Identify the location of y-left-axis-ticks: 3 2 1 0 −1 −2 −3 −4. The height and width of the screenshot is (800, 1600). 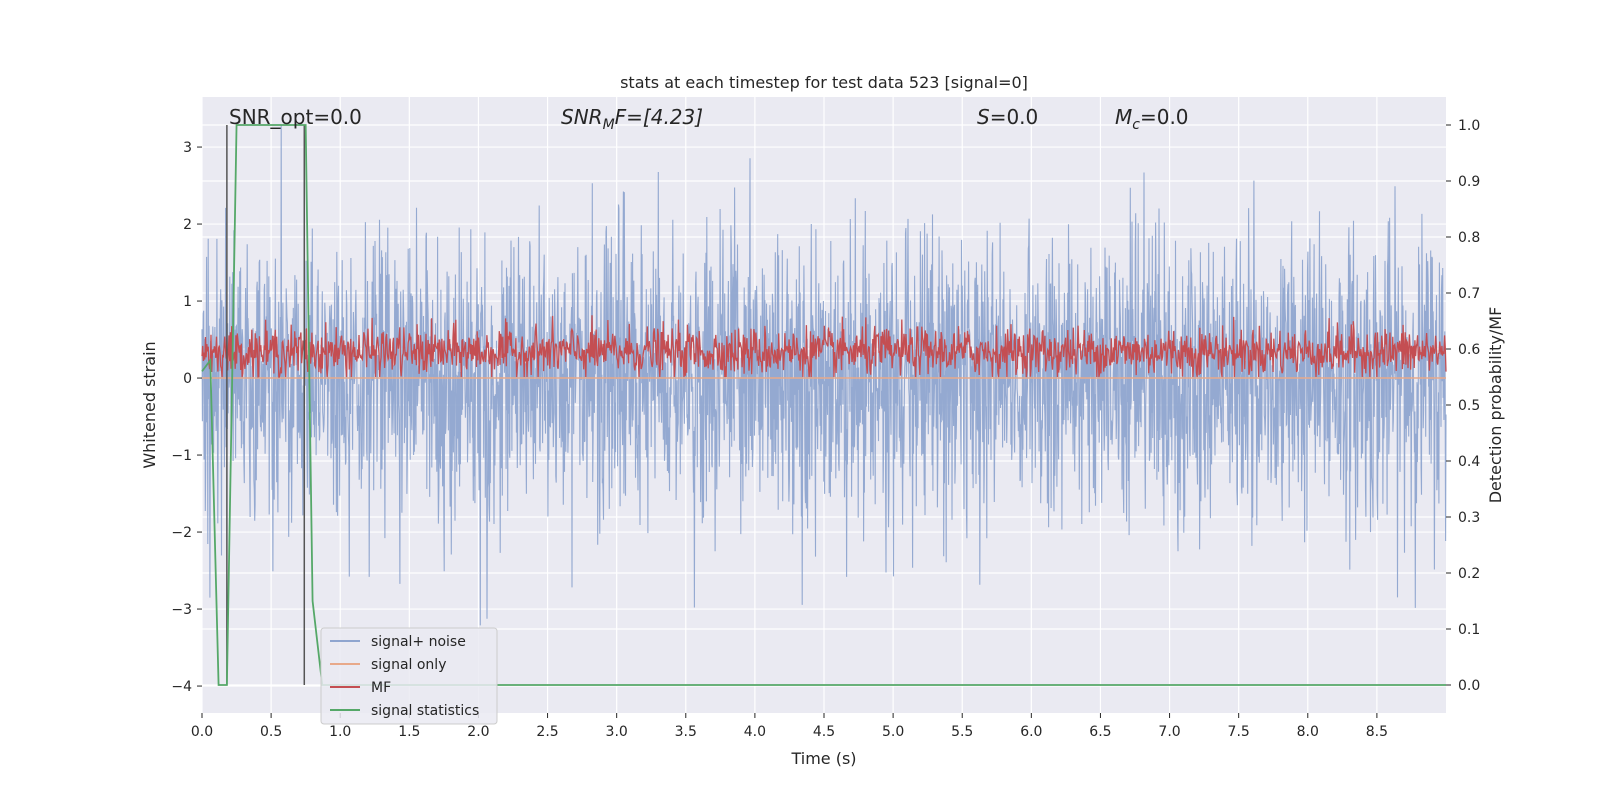
(186, 417).